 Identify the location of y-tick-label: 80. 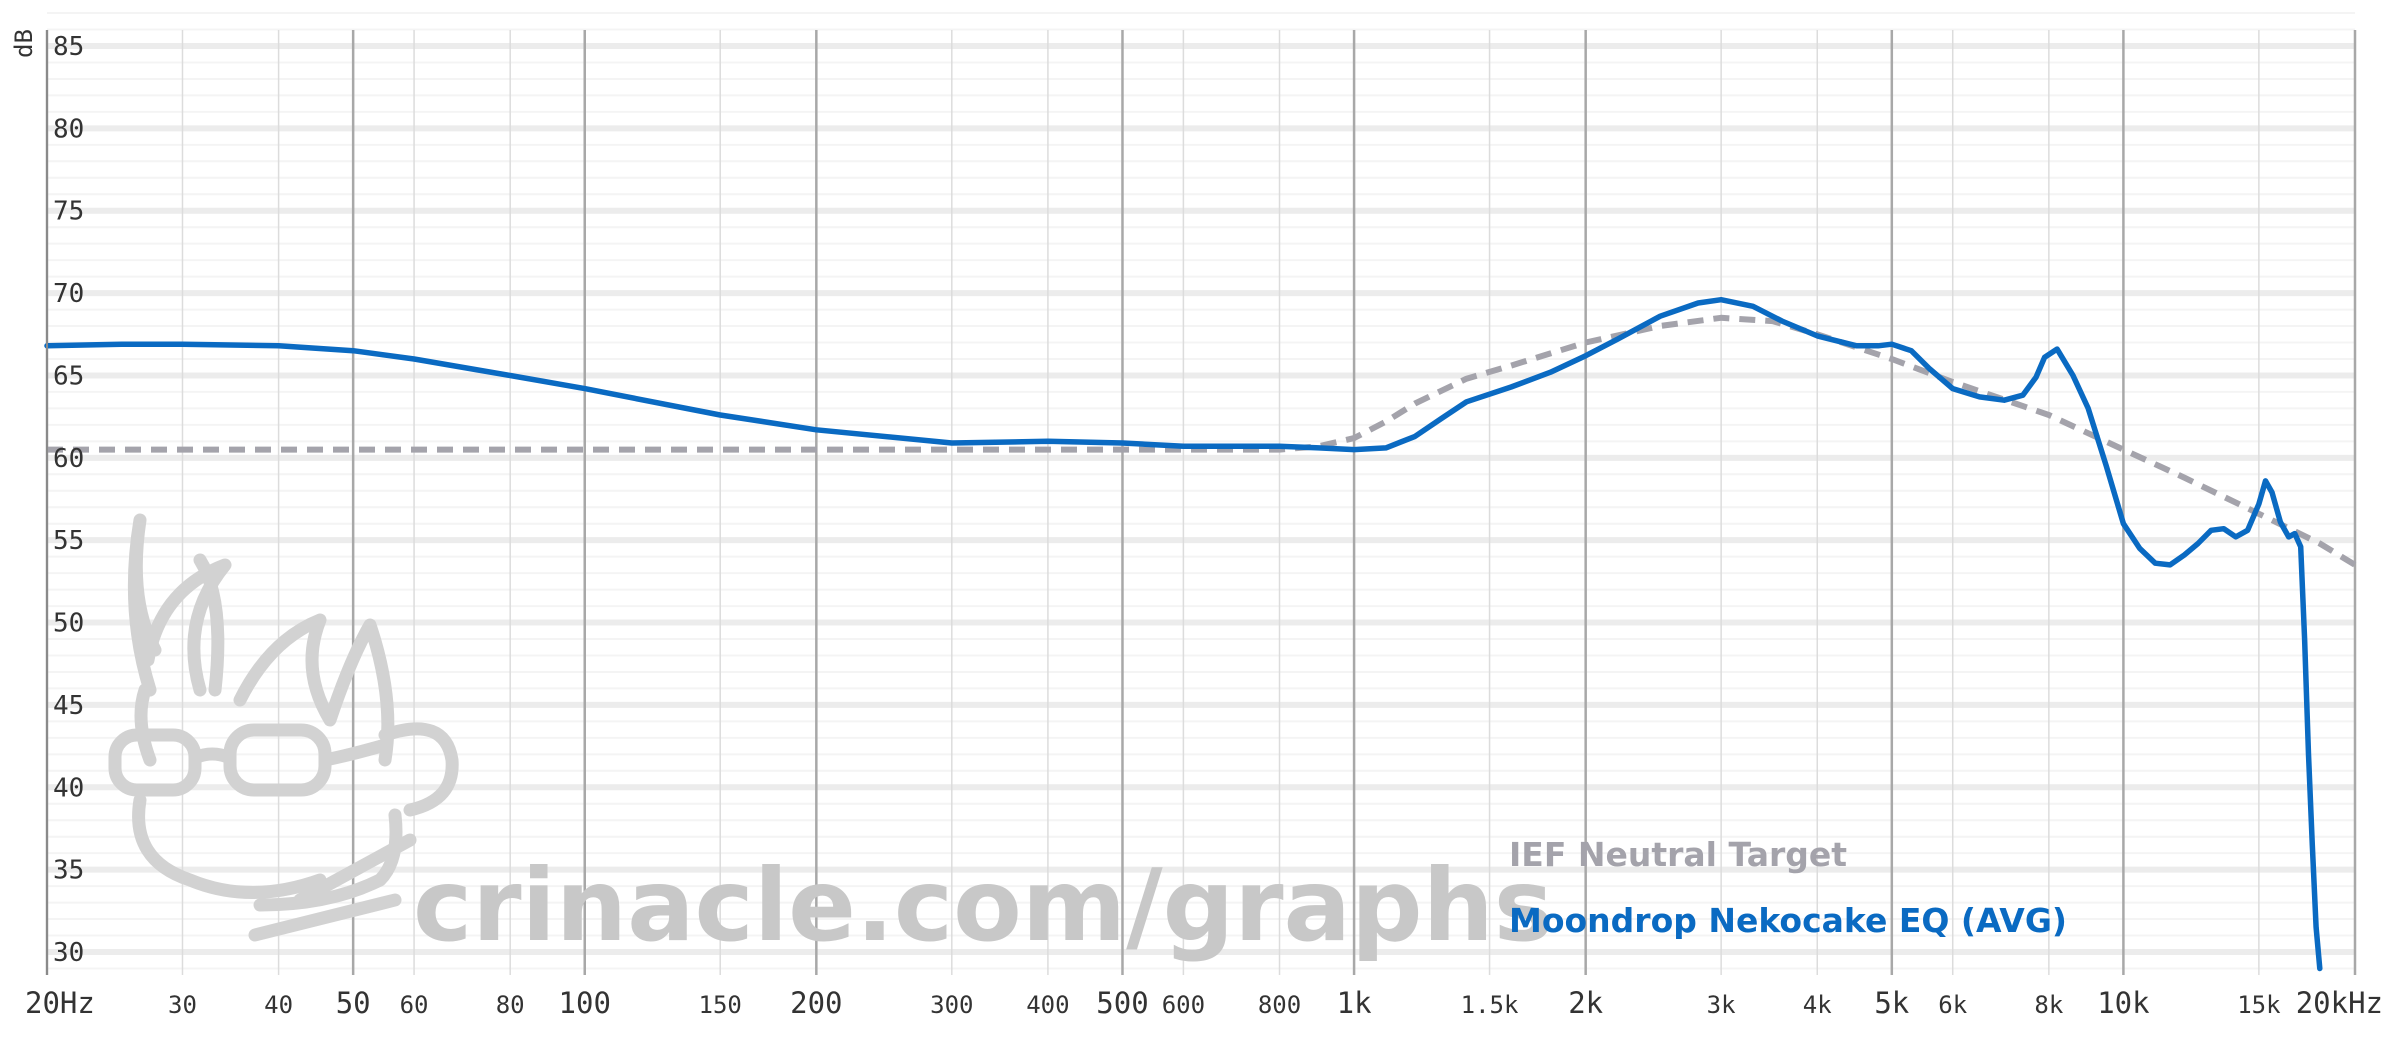
(68, 129).